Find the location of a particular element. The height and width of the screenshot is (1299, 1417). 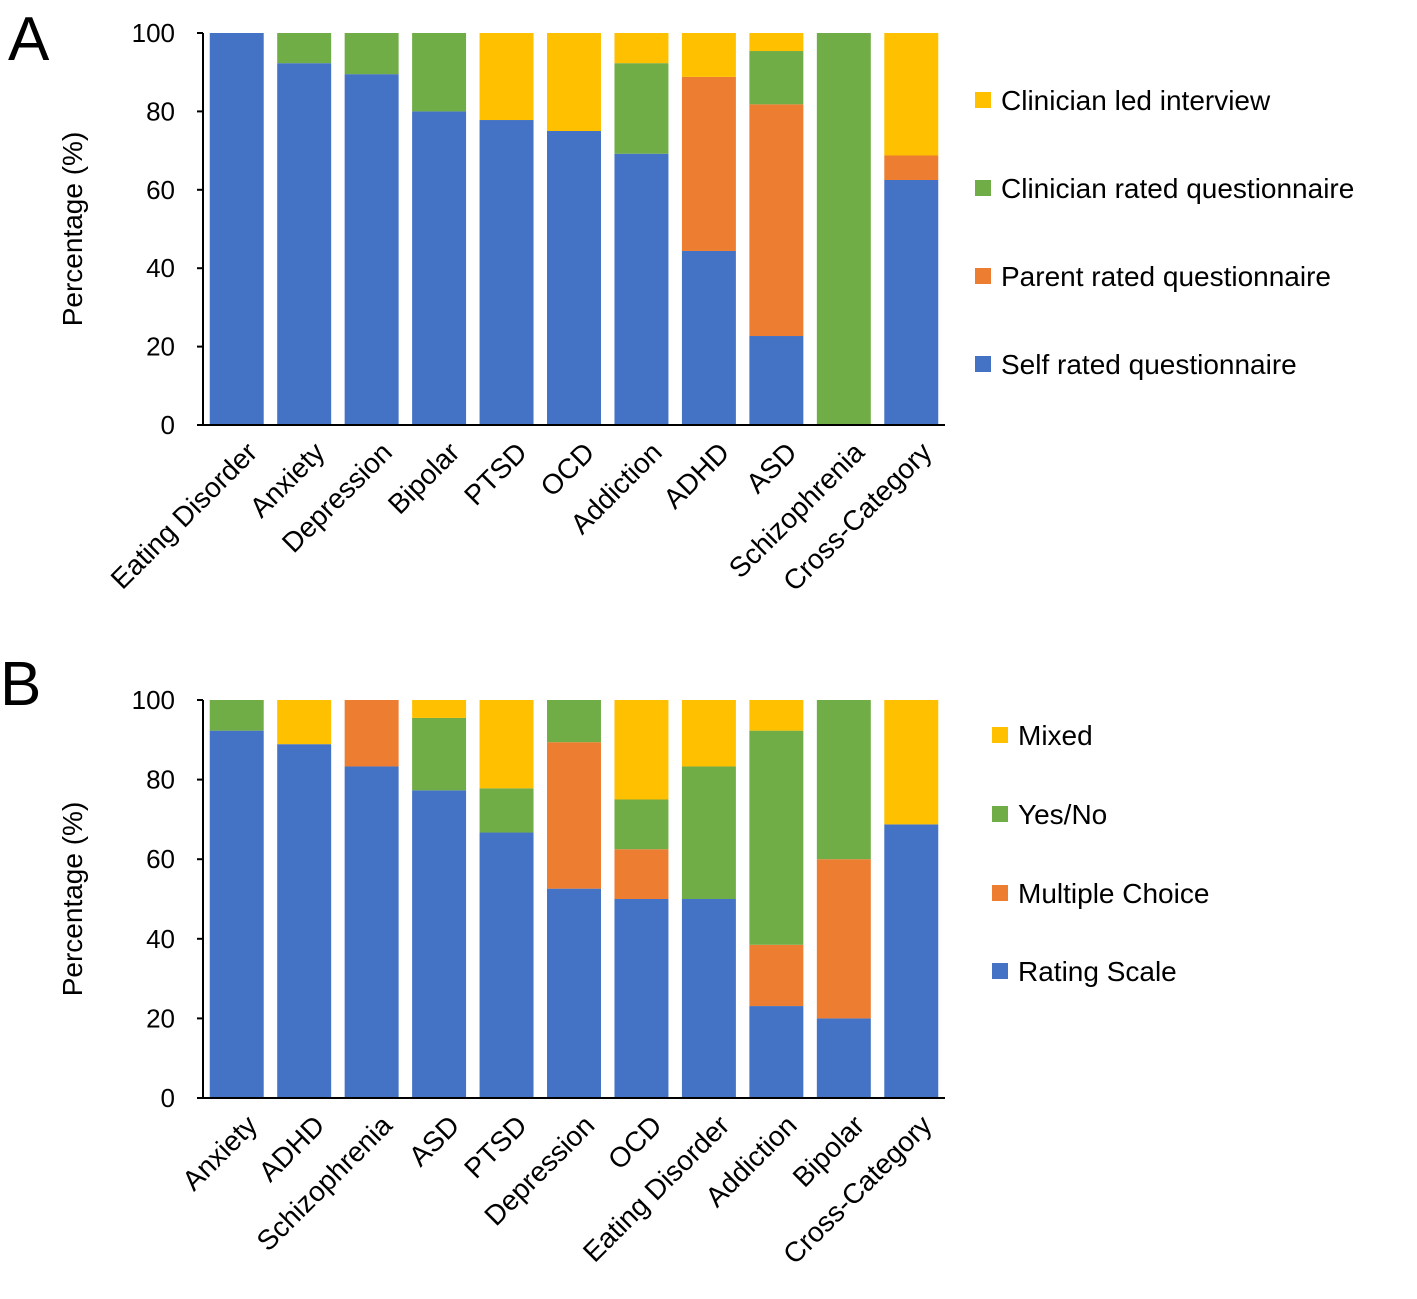

legend-label: Mixed is located at coordinates (1055, 735).